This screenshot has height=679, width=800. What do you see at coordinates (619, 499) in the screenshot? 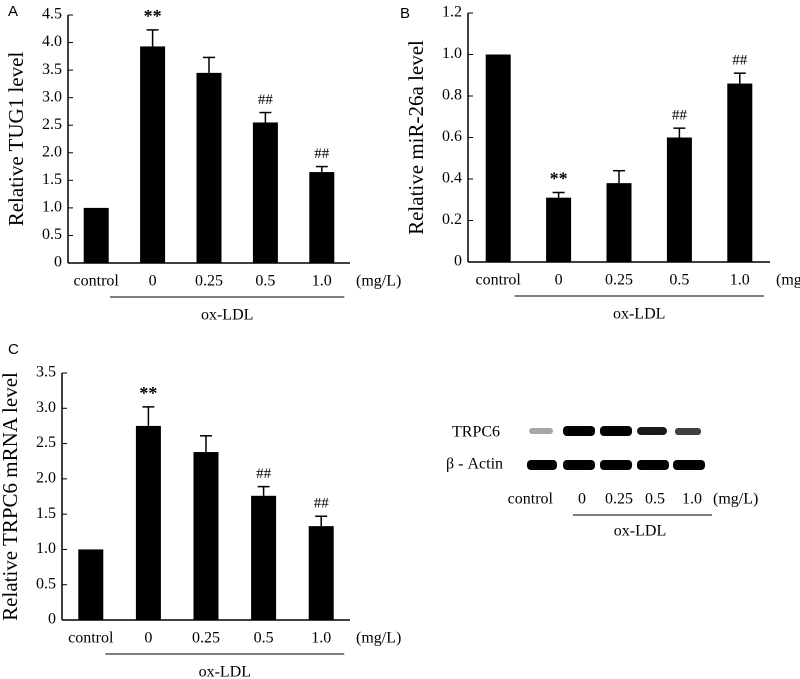
I see `lane-label: 0.25` at bounding box center [619, 499].